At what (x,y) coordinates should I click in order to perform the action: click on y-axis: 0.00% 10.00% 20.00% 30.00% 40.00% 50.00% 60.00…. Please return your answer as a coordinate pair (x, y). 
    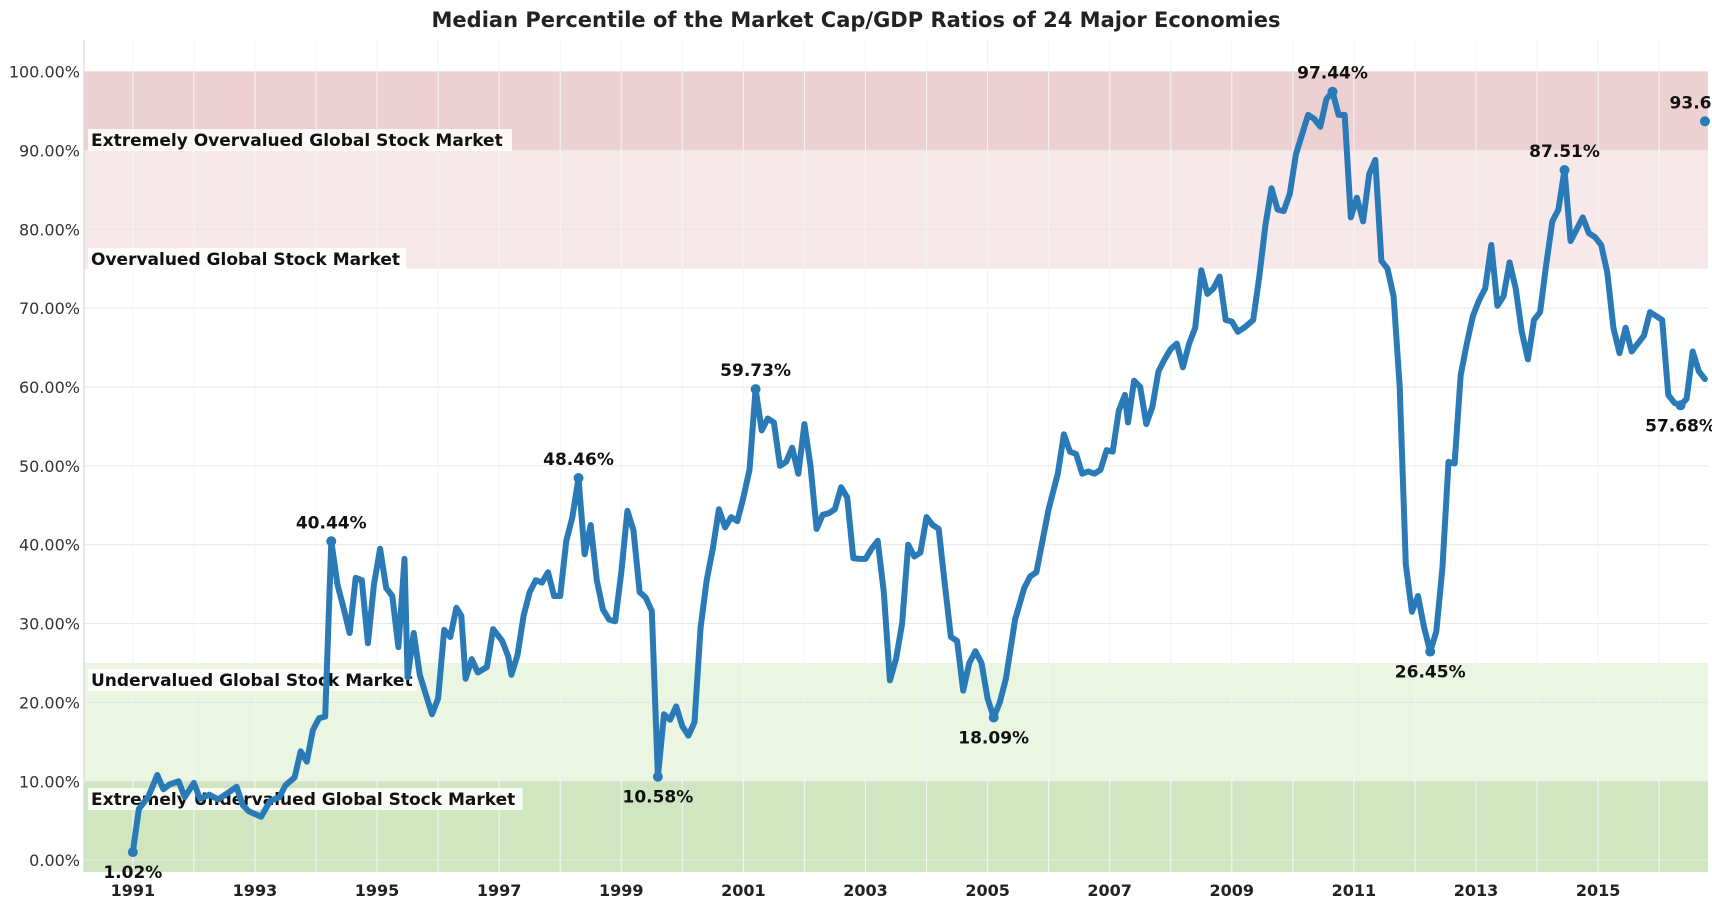
    Looking at the image, I should click on (44, 467).